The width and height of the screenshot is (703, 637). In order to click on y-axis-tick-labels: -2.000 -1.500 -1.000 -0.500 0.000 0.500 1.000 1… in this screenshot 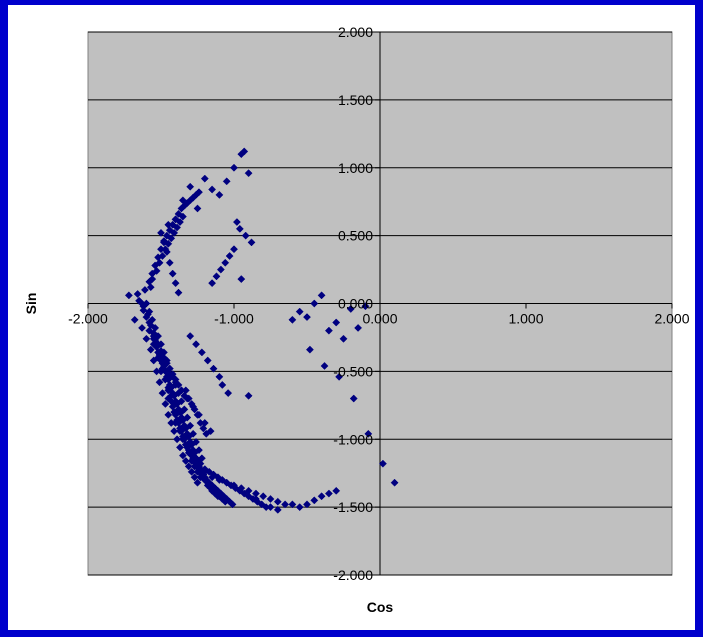, I will do `click(353, 303)`.